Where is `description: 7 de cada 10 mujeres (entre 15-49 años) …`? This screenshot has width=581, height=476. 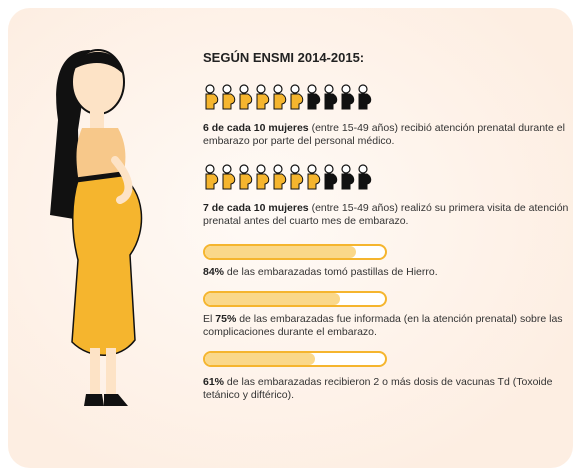 description: 7 de cada 10 mujeres (entre 15-49 años) … is located at coordinates (388, 215).